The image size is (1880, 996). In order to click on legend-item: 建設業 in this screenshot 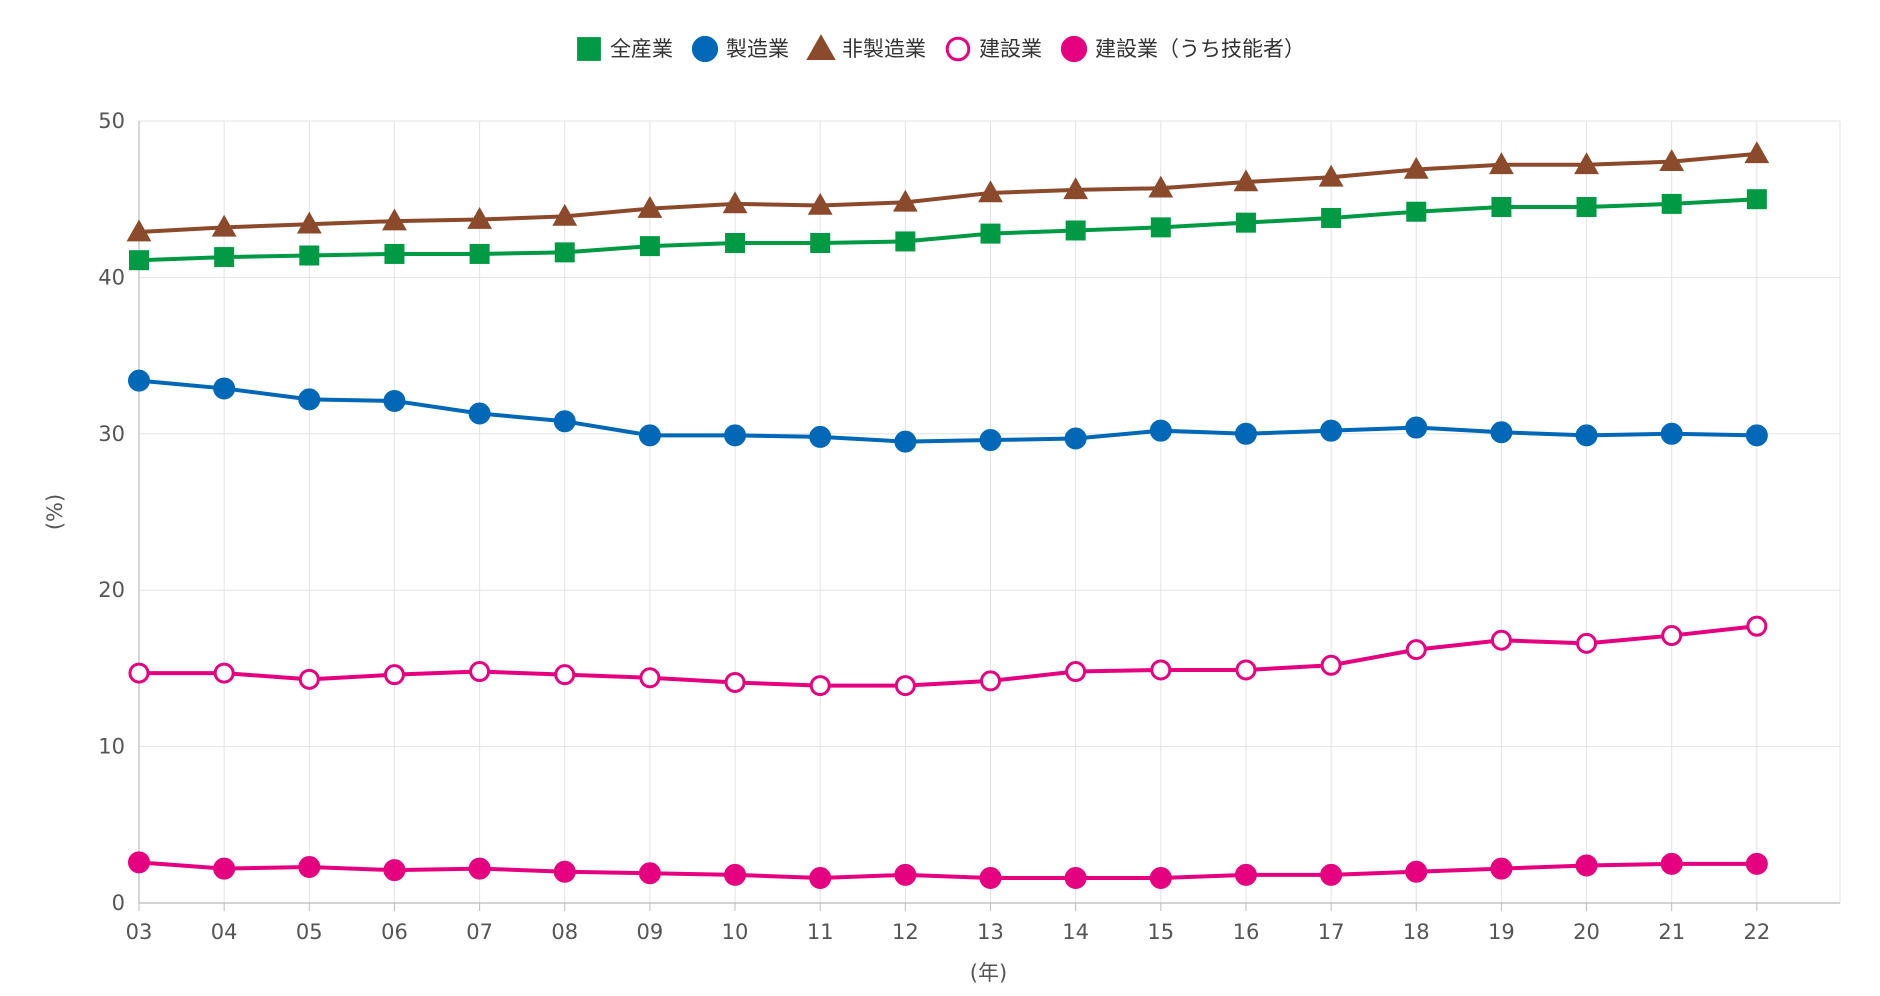, I will do `click(993, 49)`.